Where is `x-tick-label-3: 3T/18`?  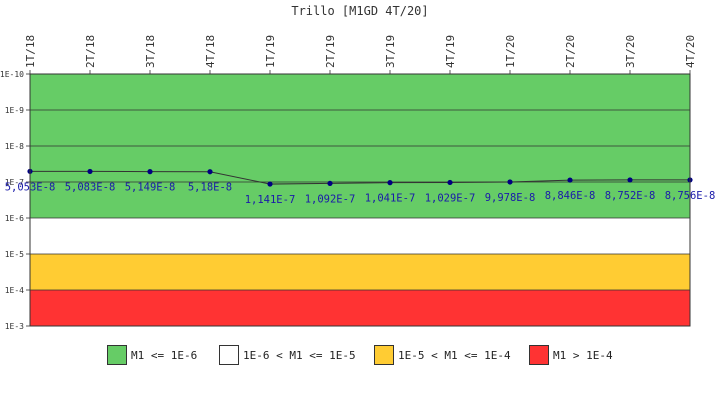 x-tick-label-3: 3T/18 is located at coordinates (150, 51).